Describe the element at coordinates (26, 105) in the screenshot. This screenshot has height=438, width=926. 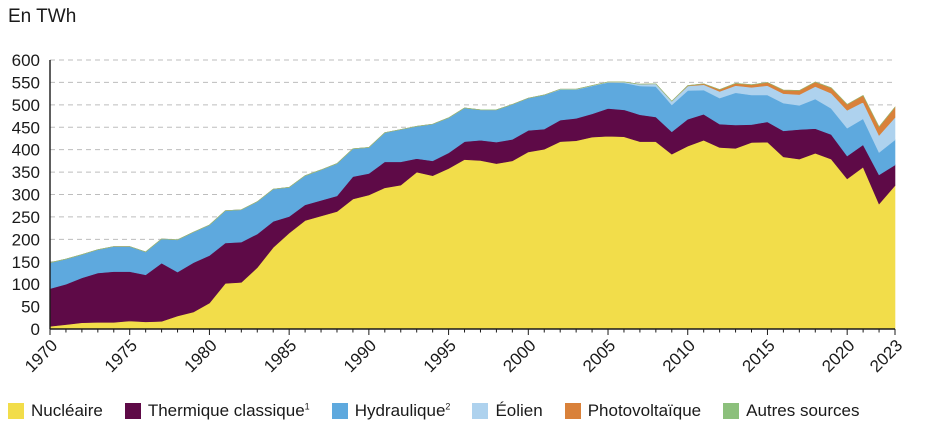
I see `y-tick-label: 500` at that location.